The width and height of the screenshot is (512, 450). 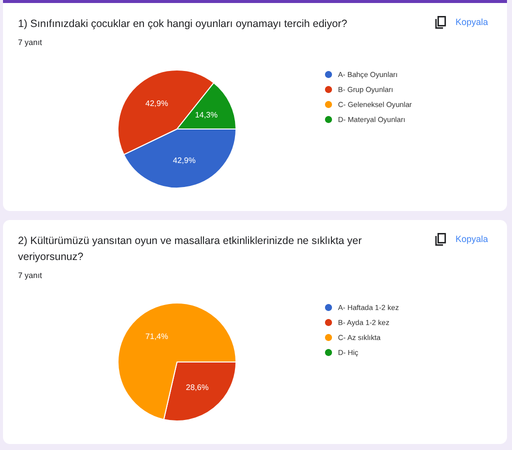 What do you see at coordinates (206, 115) in the screenshot?
I see `data-label: 14,3%` at bounding box center [206, 115].